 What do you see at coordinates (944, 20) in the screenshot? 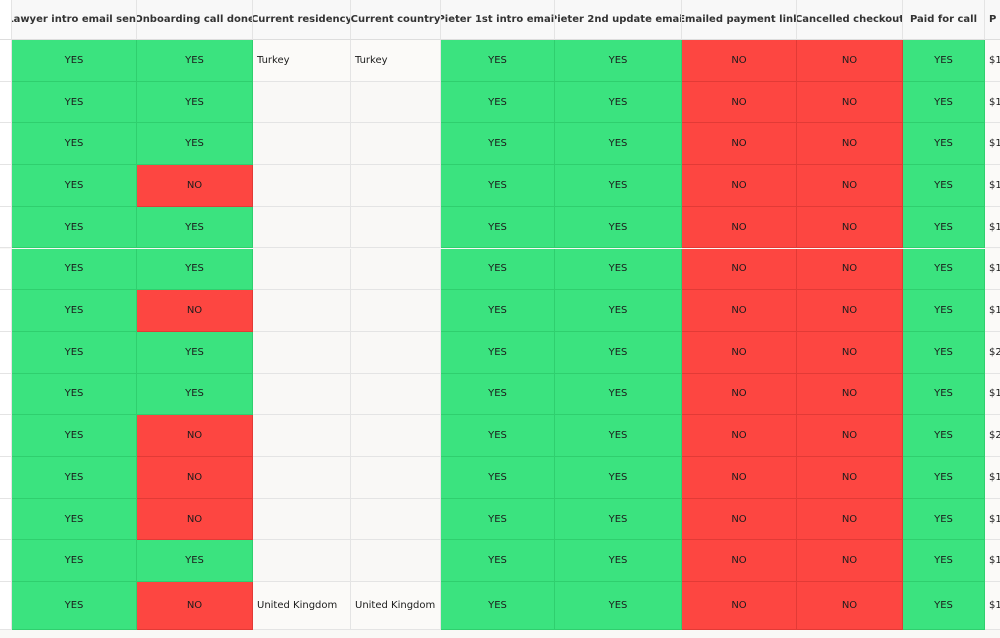
I see `column-header: Paid for call` at bounding box center [944, 20].